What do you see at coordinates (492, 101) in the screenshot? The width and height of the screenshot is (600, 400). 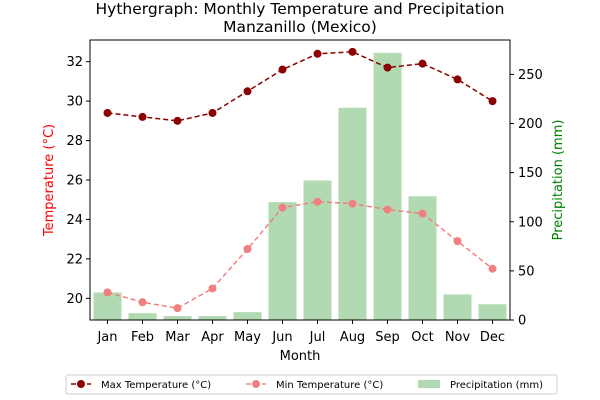 I see `max-temp-point-dec` at bounding box center [492, 101].